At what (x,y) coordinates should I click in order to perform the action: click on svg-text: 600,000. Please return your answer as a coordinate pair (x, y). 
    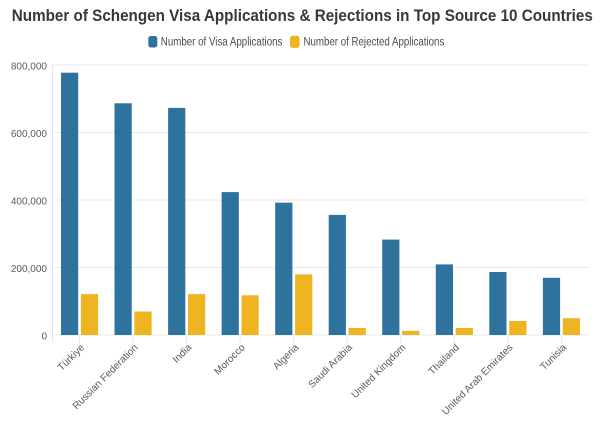
    Looking at the image, I should click on (29, 134).